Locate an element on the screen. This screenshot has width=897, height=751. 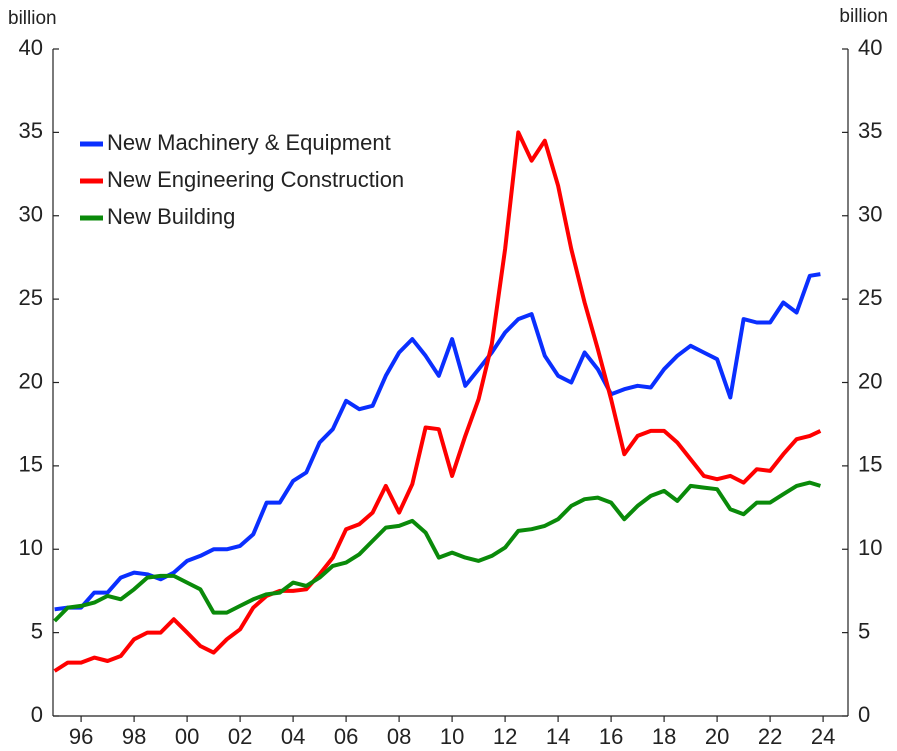
x-tick-label: 18 is located at coordinates (664, 736).